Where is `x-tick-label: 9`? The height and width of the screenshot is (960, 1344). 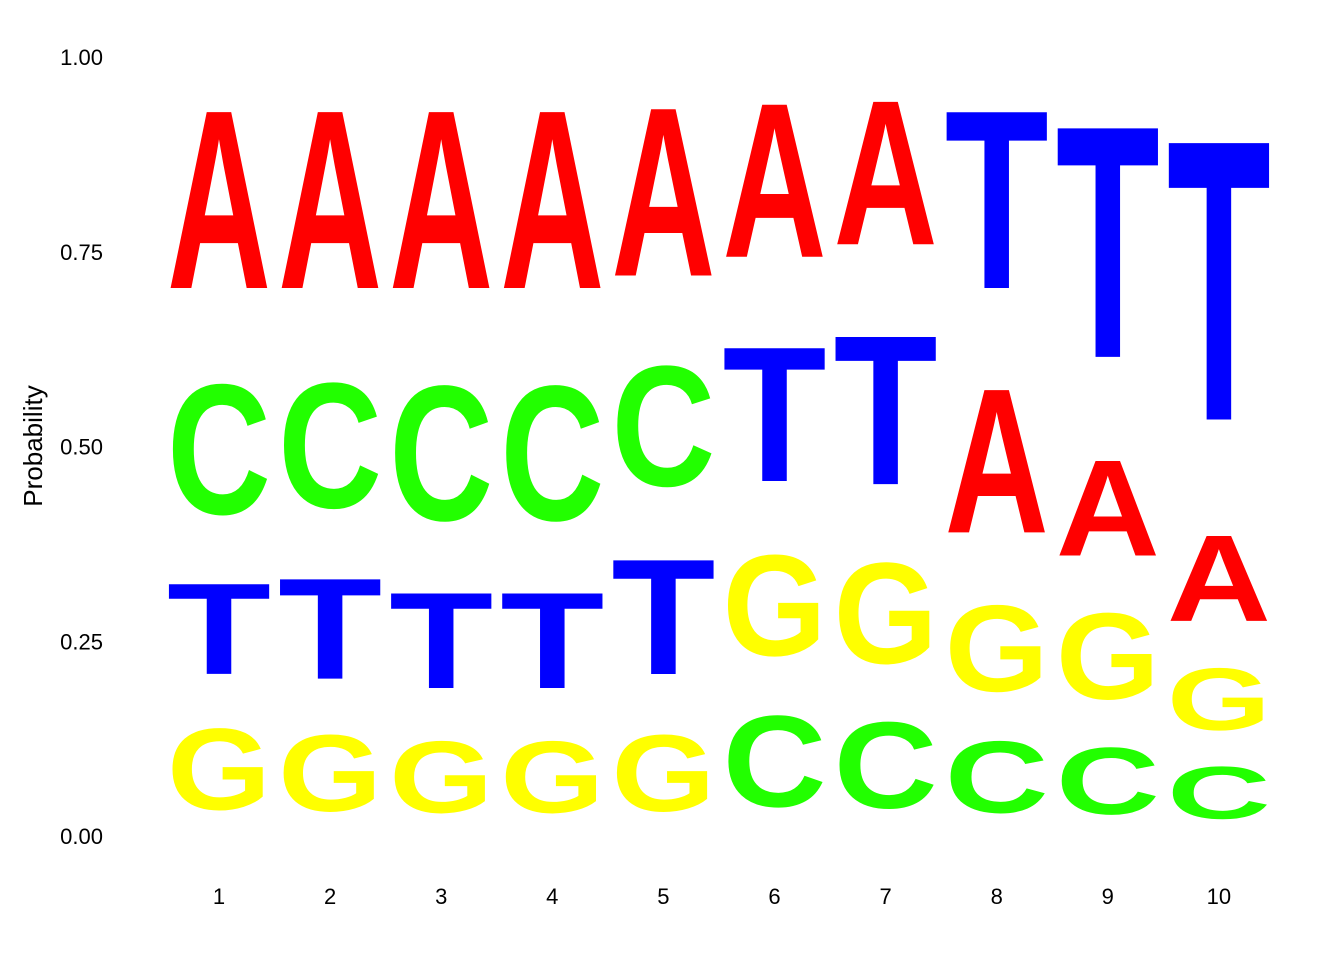
x-tick-label: 9 is located at coordinates (1108, 896).